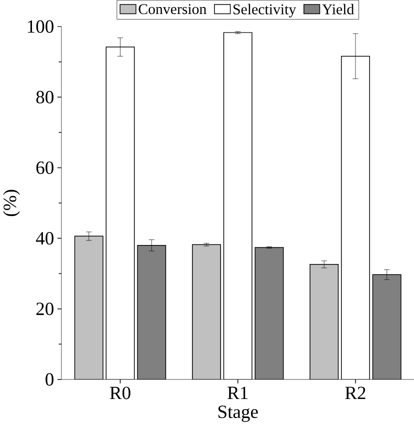  Describe the element at coordinates (11, 203) in the screenshot. I see `y-axis-title: (%)` at that location.